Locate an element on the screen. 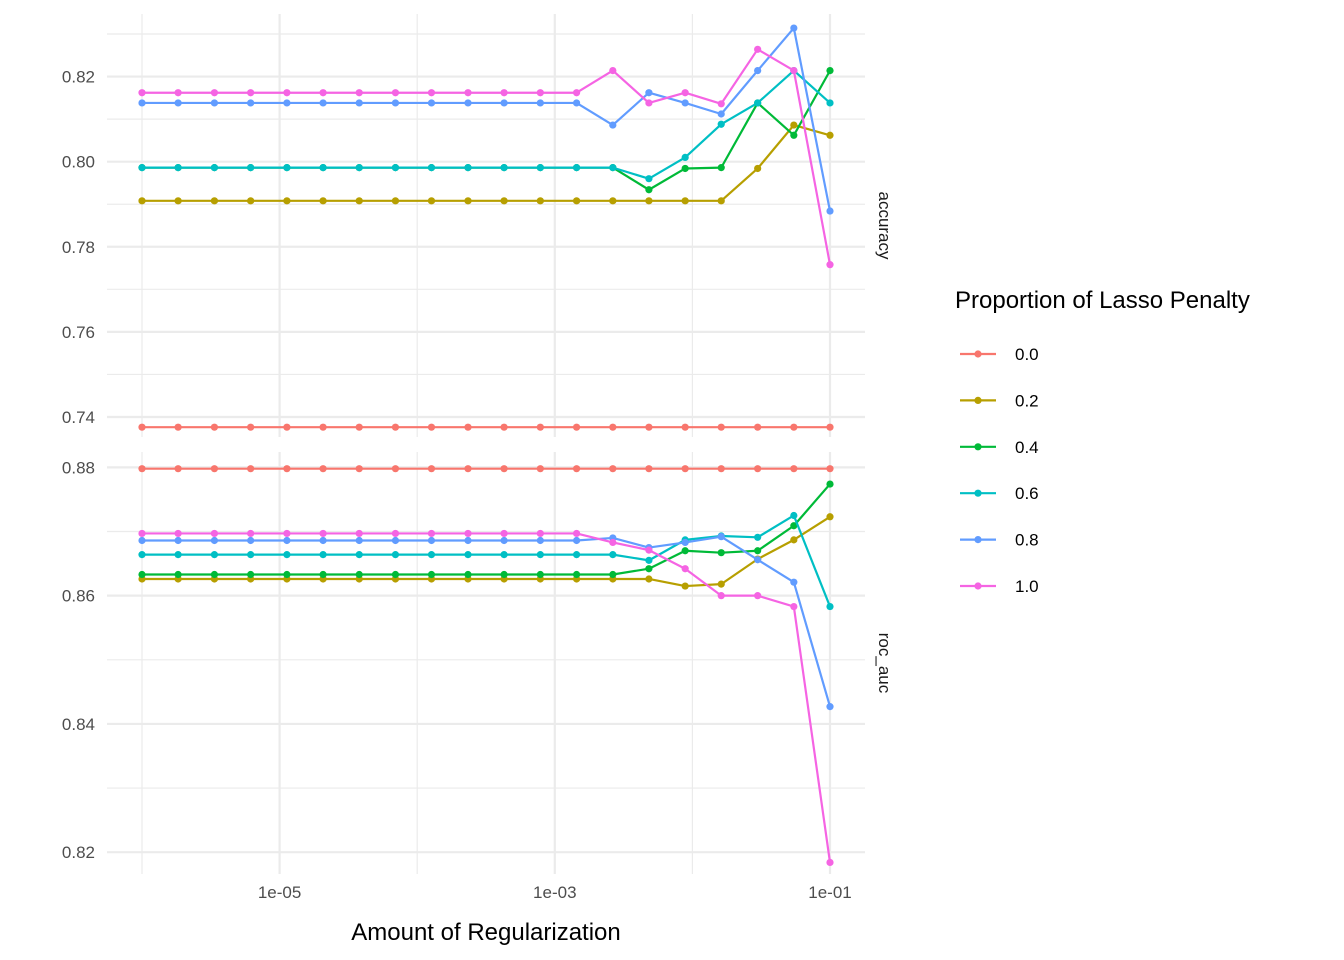 The image size is (1344, 960). series-0.2 is located at coordinates (486, 163).